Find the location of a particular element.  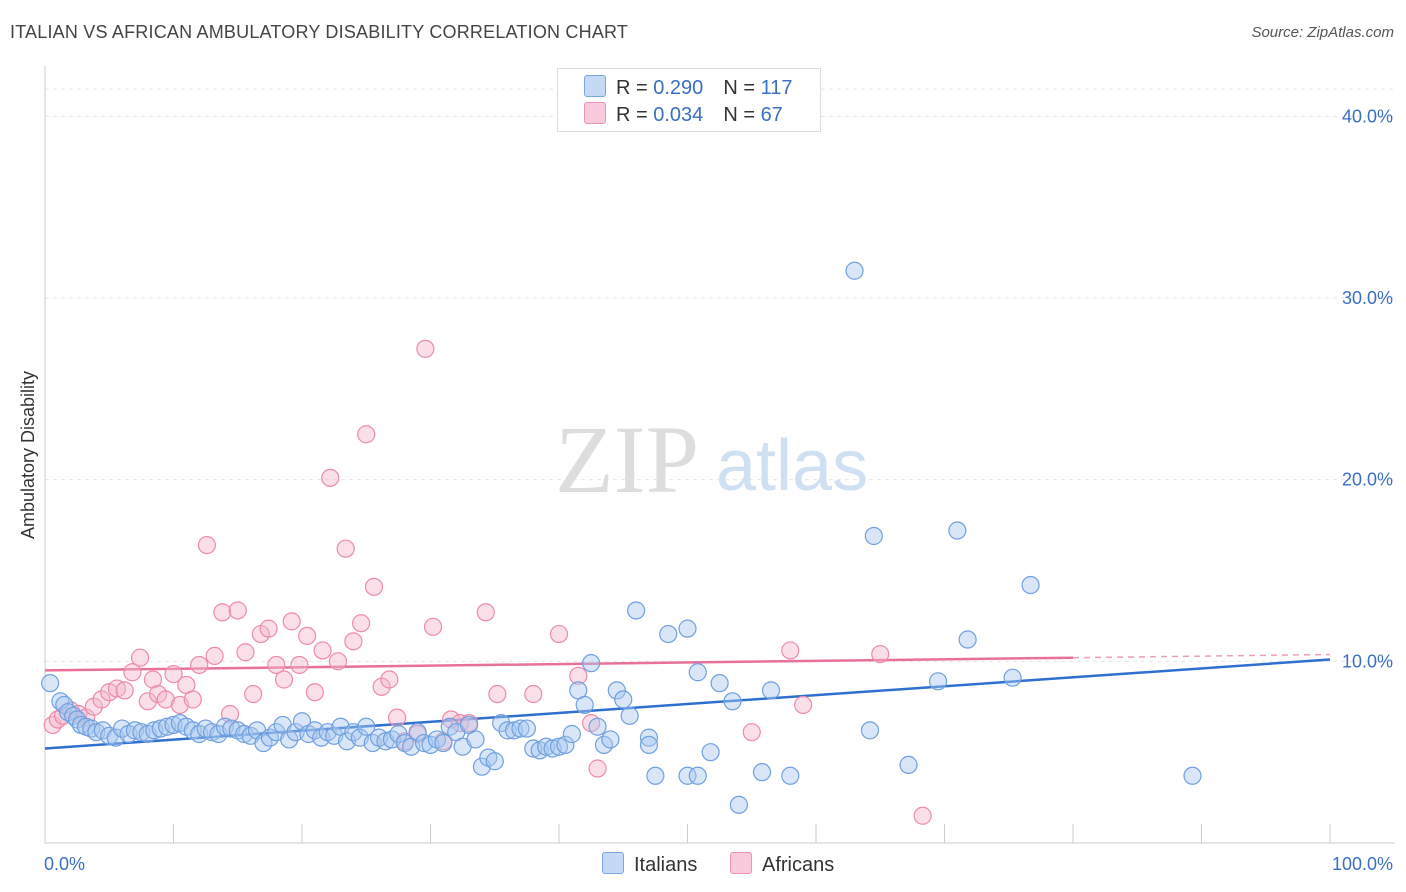

y-tick-label: 40.0% is located at coordinates (1367, 116).